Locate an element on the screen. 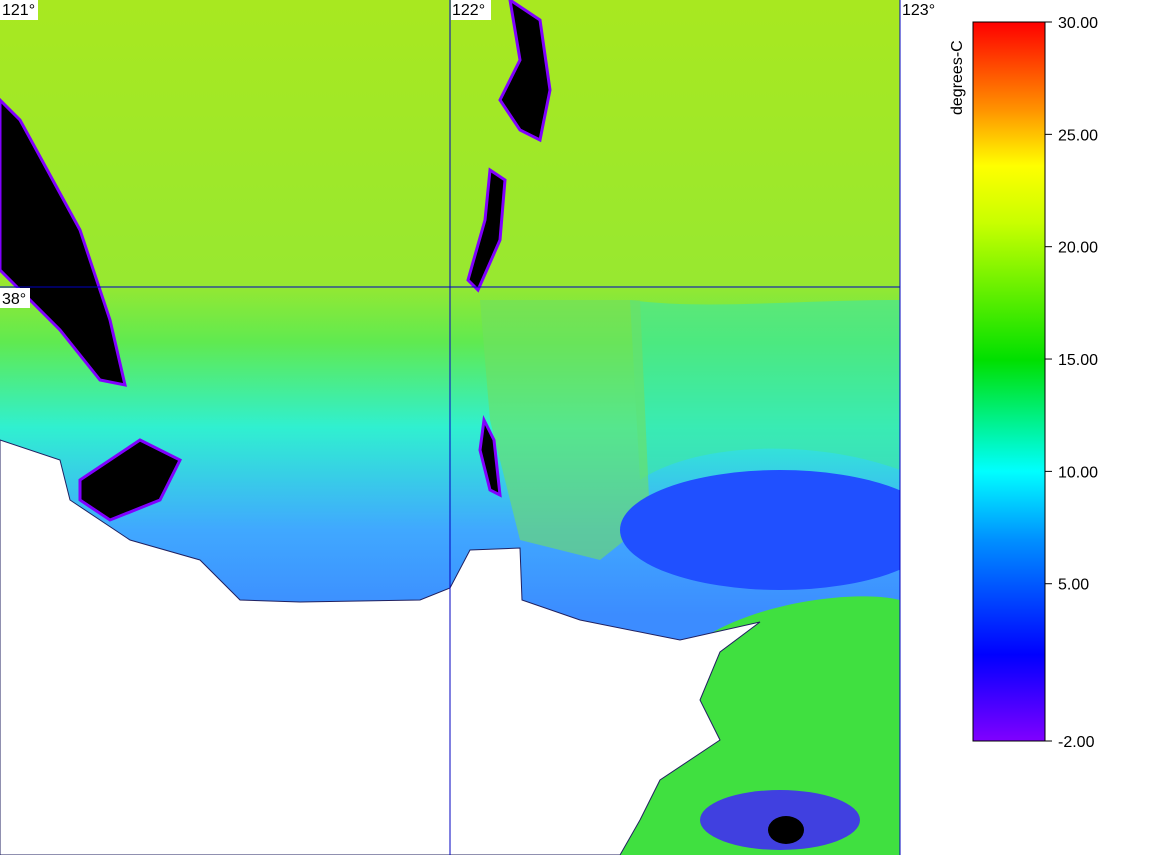 The image size is (1166, 860). colorbar-tick-label: 10.00 is located at coordinates (1078, 472).